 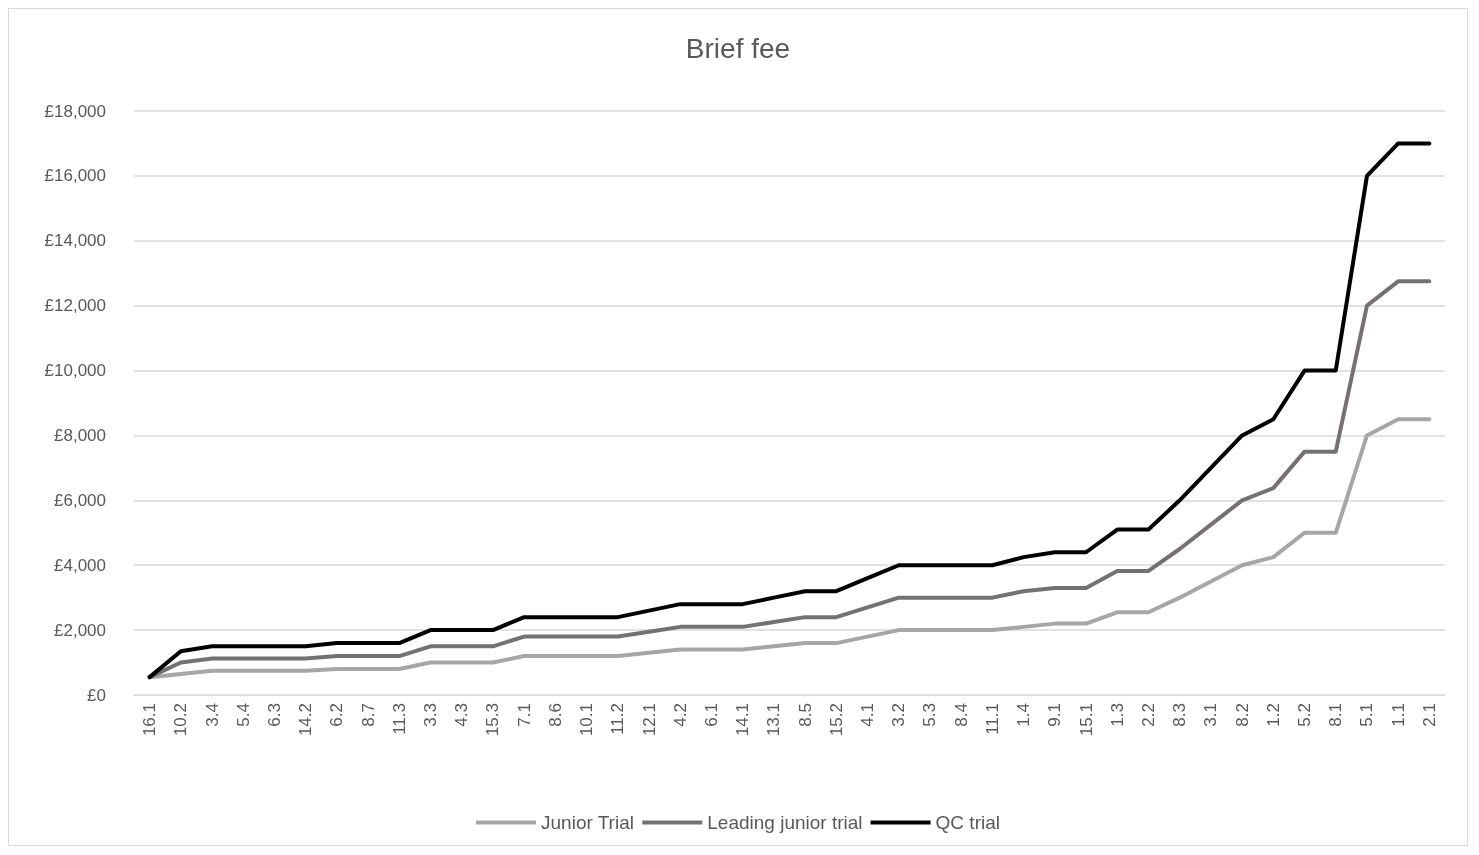 What do you see at coordinates (805, 715) in the screenshot?
I see `x-tick-label: 8.5` at bounding box center [805, 715].